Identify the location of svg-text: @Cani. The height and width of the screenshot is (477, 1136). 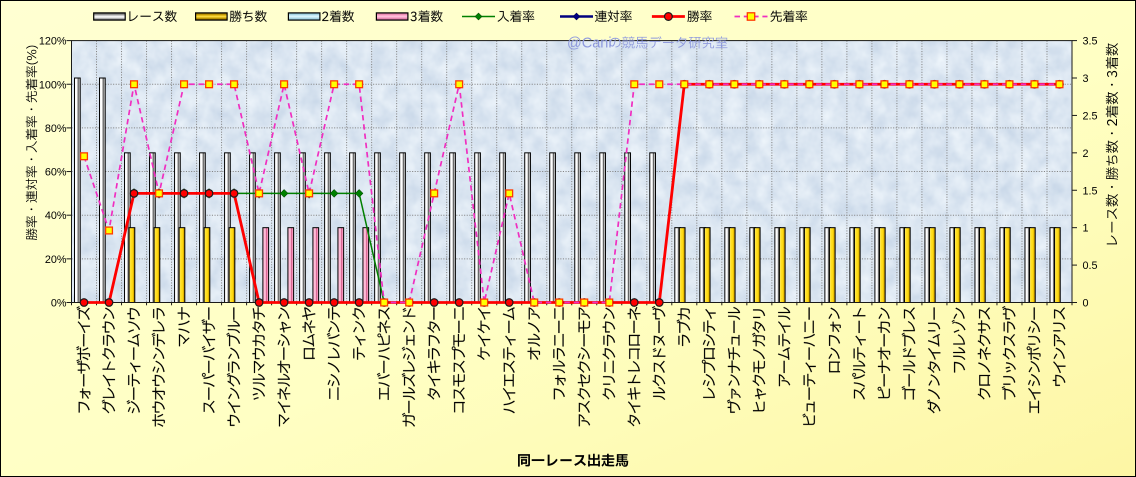
(589, 44).